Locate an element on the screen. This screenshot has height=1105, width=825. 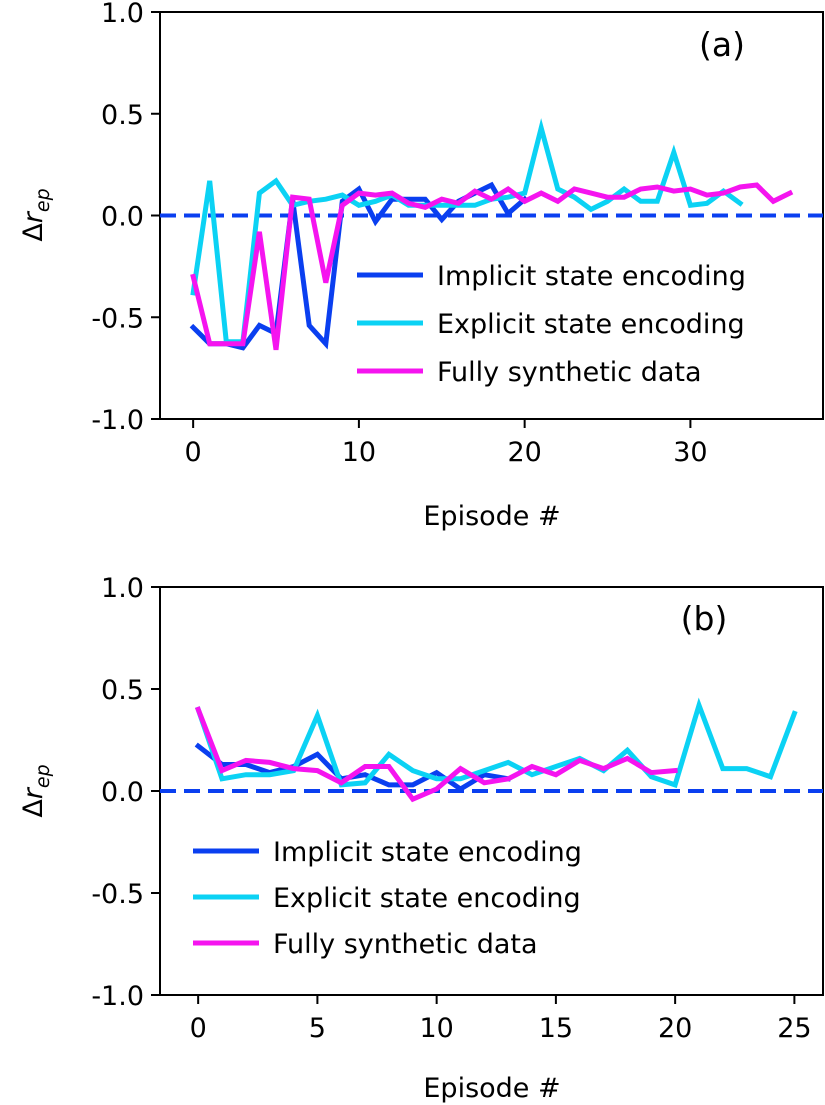
x-tick-label: 30 is located at coordinates (690, 452).